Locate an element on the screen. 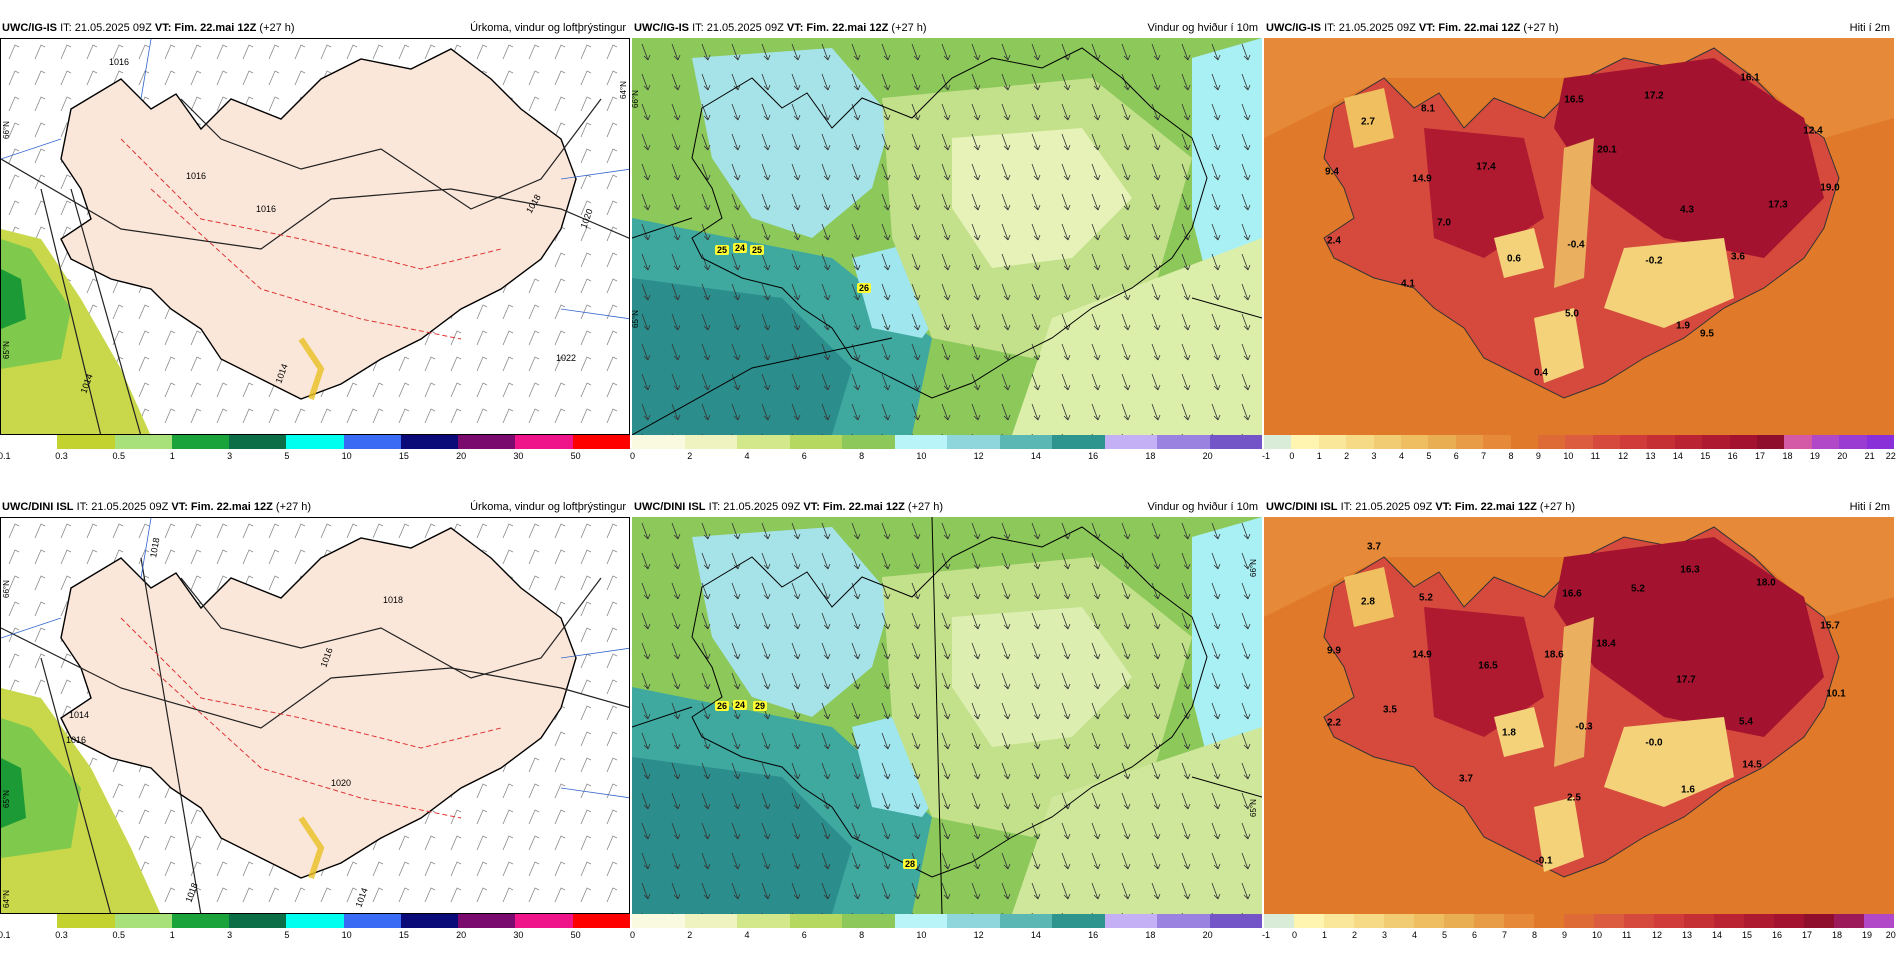 The image size is (1900, 962). tick: 3 is located at coordinates (230, 935).